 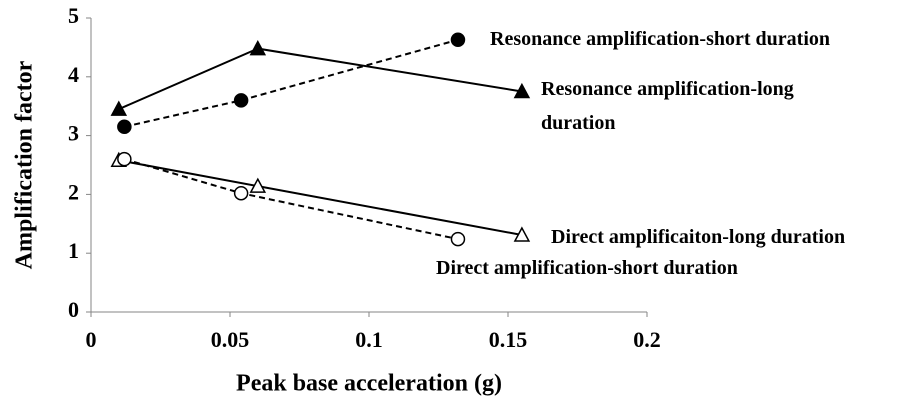 What do you see at coordinates (230, 339) in the screenshot?
I see `x-tick-label: 0.05` at bounding box center [230, 339].